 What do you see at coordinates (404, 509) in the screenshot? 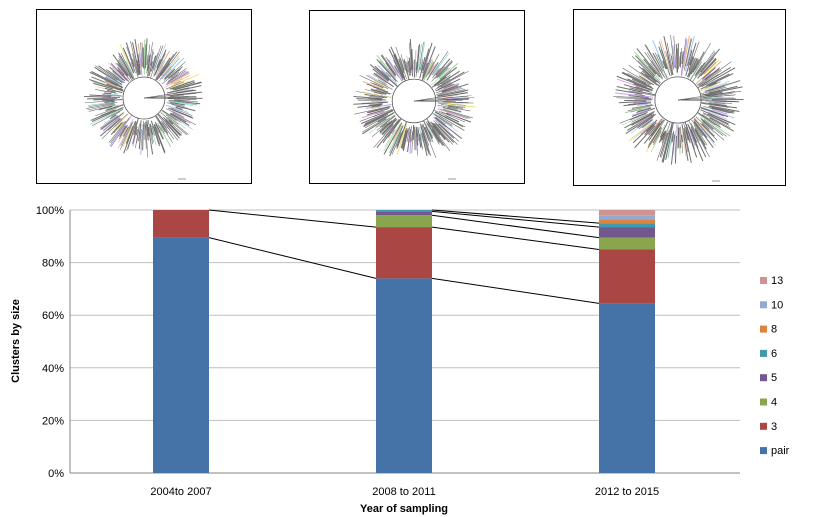
I see `x-axis-title: Year of sampling` at bounding box center [404, 509].